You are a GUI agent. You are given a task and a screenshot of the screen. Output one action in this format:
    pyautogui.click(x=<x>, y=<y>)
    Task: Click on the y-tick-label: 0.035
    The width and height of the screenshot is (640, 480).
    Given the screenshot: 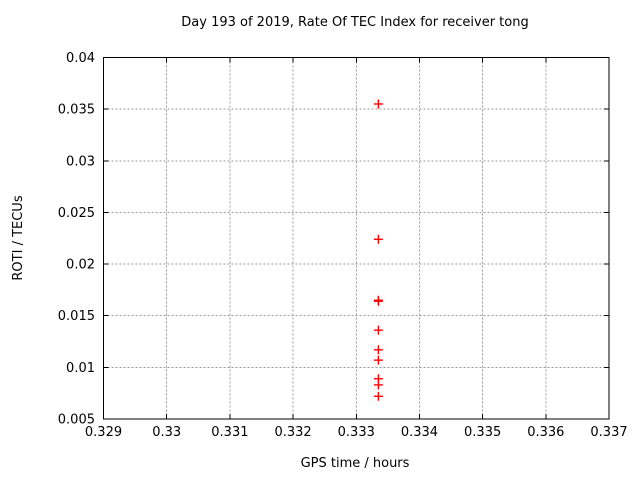 What is the action you would take?
    pyautogui.click(x=76, y=110)
    